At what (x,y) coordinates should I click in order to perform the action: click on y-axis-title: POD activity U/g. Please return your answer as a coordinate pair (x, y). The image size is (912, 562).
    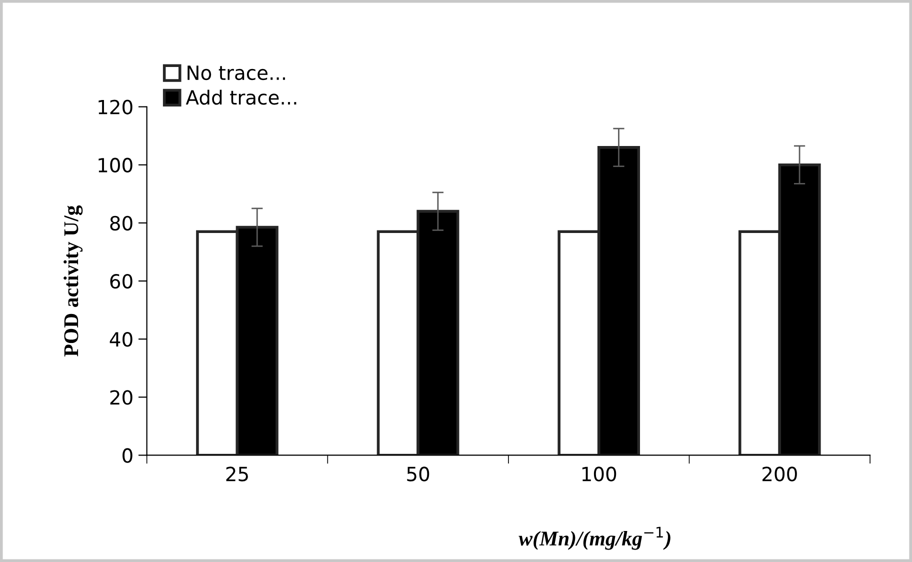
    Looking at the image, I should click on (73, 280).